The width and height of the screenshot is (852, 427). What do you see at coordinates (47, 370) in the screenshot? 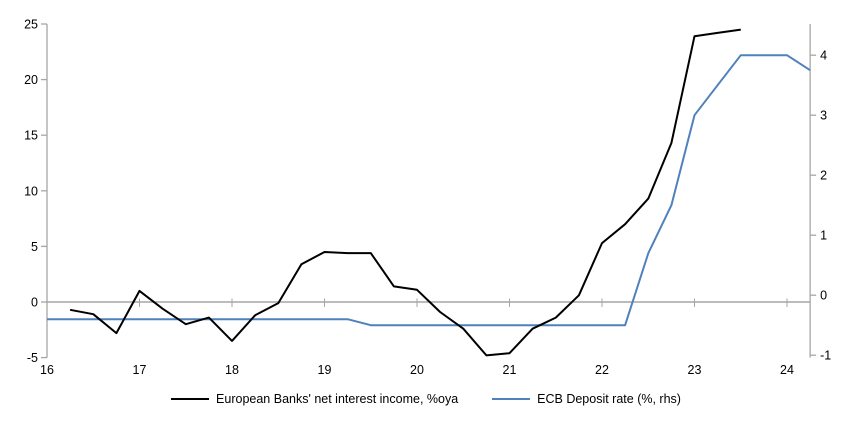
I see `x-axis-tick-label: 16` at bounding box center [47, 370].